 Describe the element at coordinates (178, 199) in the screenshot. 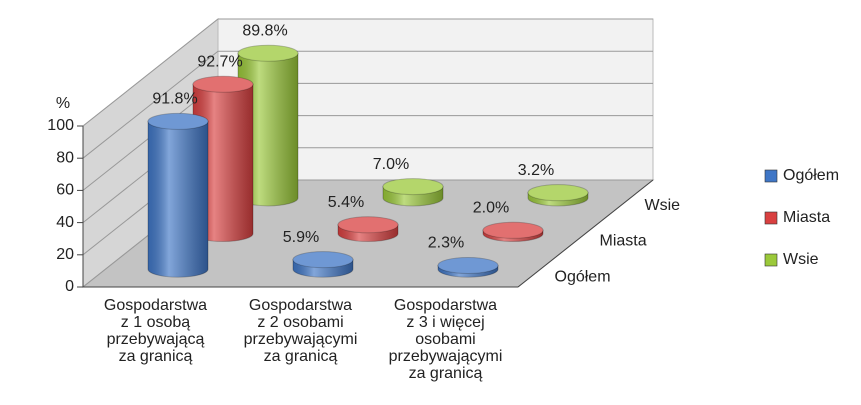

I see `cylinder-shade` at that location.